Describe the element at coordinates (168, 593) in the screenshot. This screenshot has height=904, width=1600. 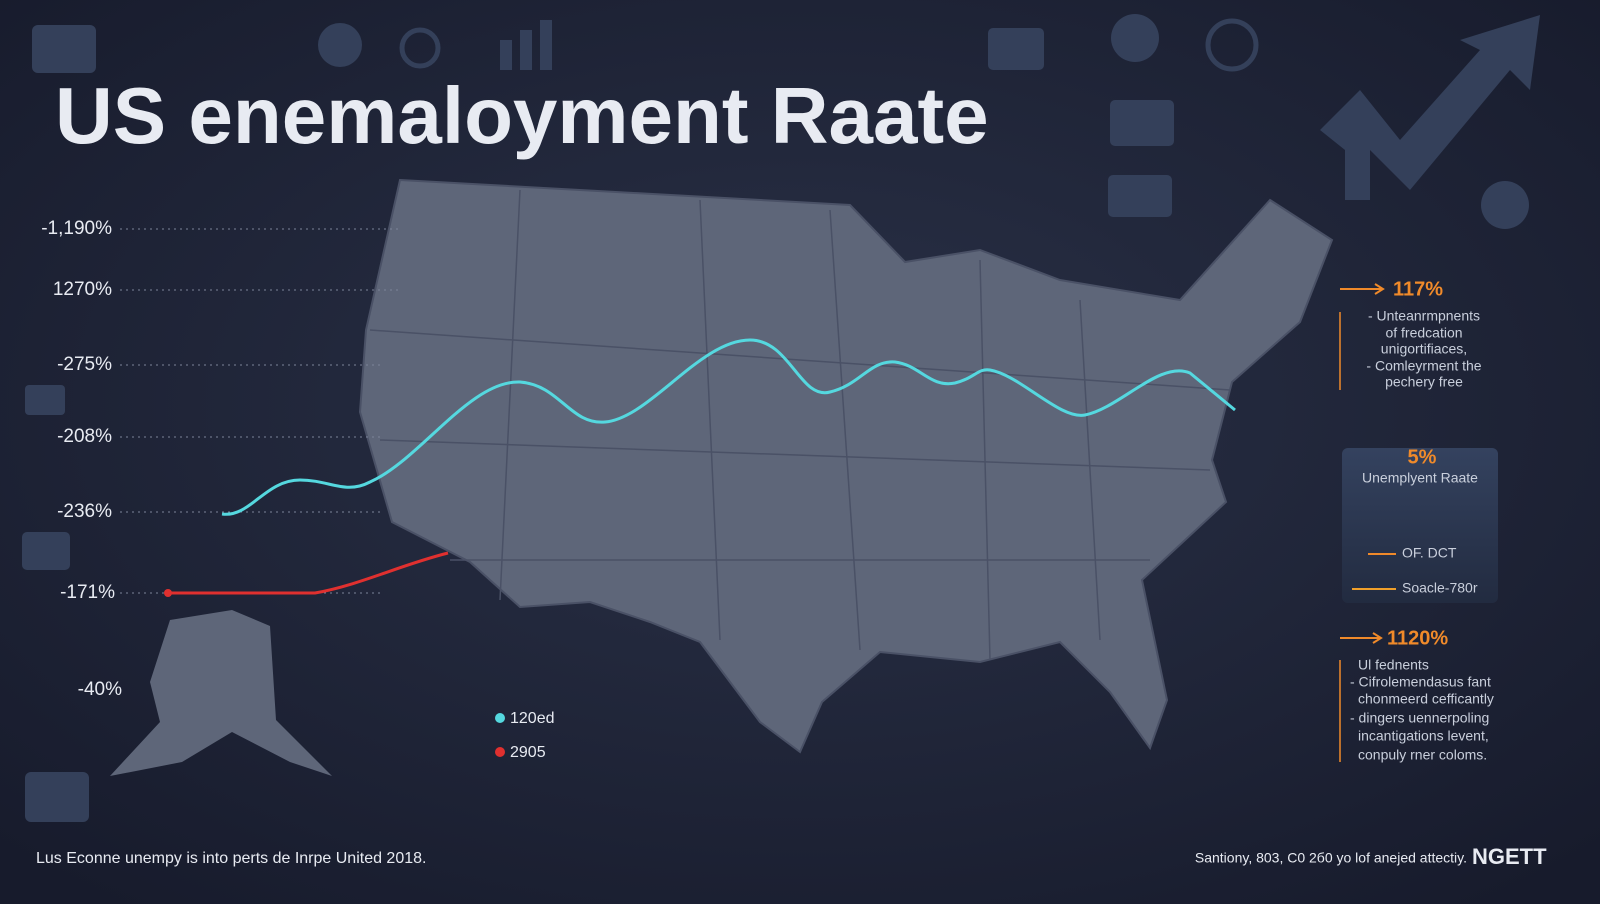
I see `red-dot` at that location.